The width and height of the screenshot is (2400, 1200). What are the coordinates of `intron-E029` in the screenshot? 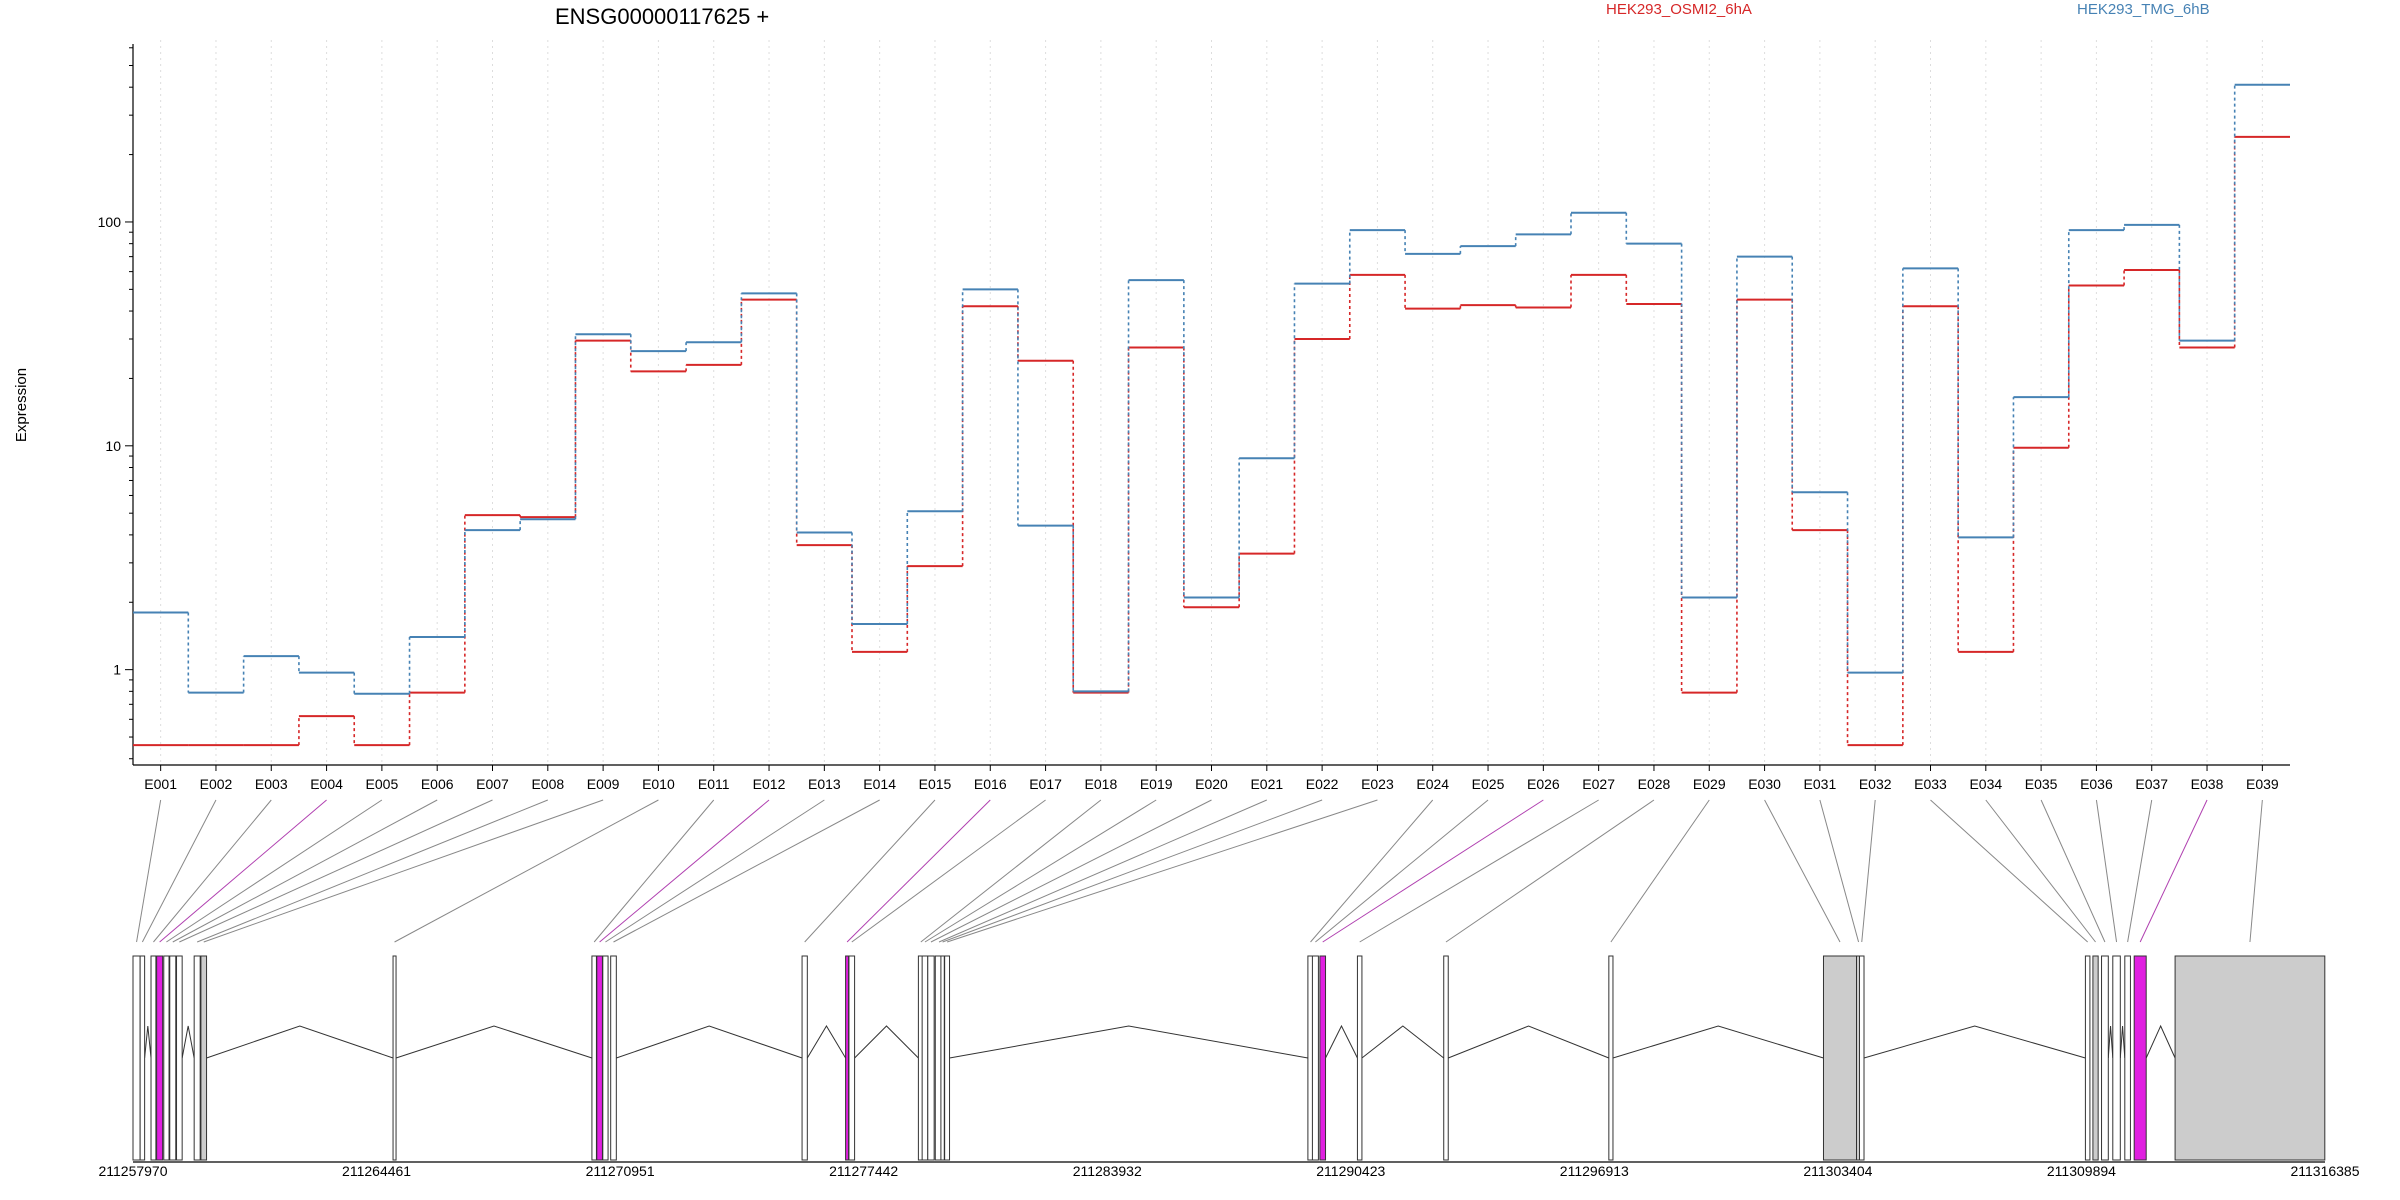 It's located at (1718, 1042).